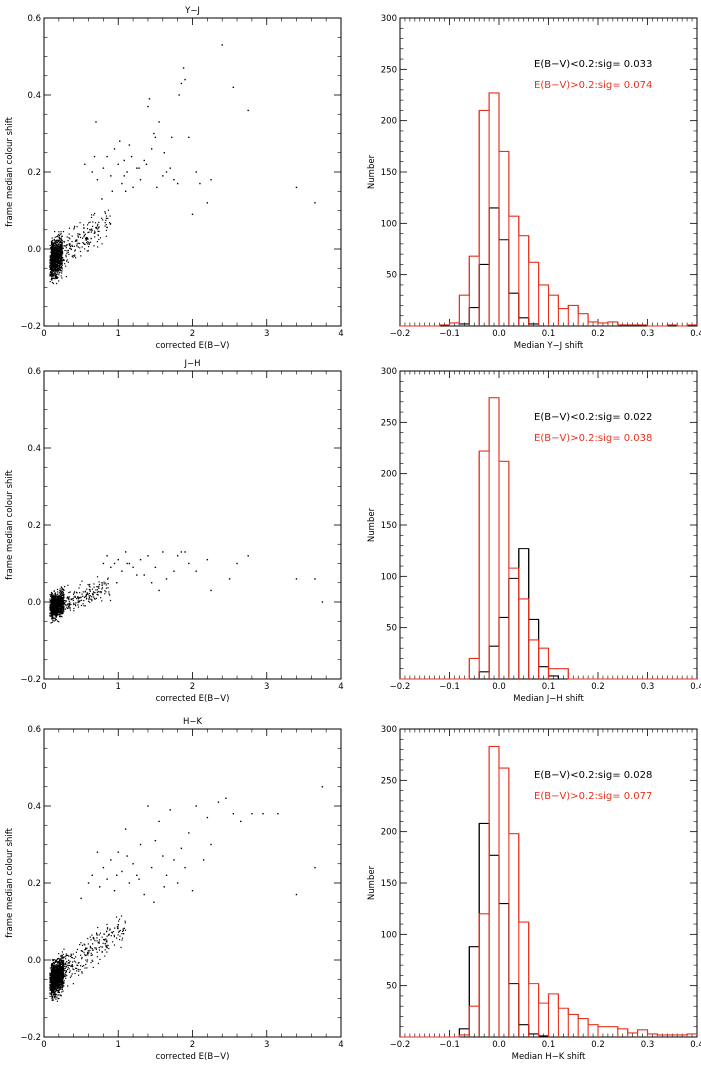 The height and width of the screenshot is (1071, 701). Describe the element at coordinates (43, 1045) in the screenshot. I see `x-tick-label: 0` at that location.